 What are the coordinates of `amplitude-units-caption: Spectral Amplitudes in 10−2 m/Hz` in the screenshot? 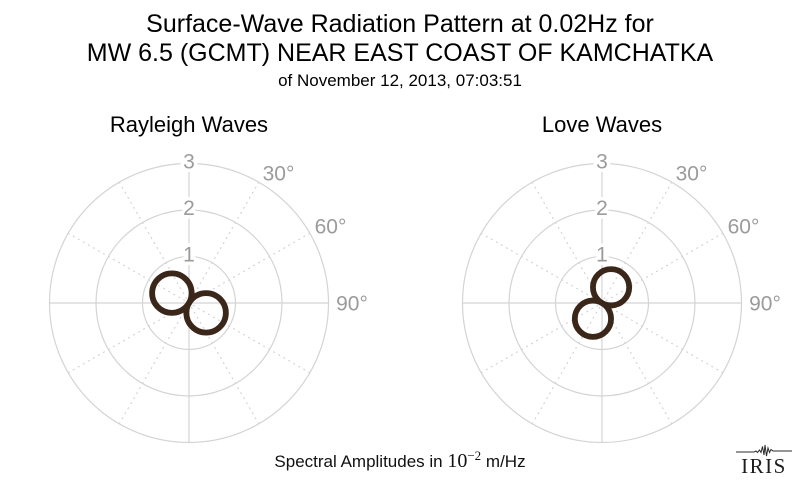 It's located at (400, 460).